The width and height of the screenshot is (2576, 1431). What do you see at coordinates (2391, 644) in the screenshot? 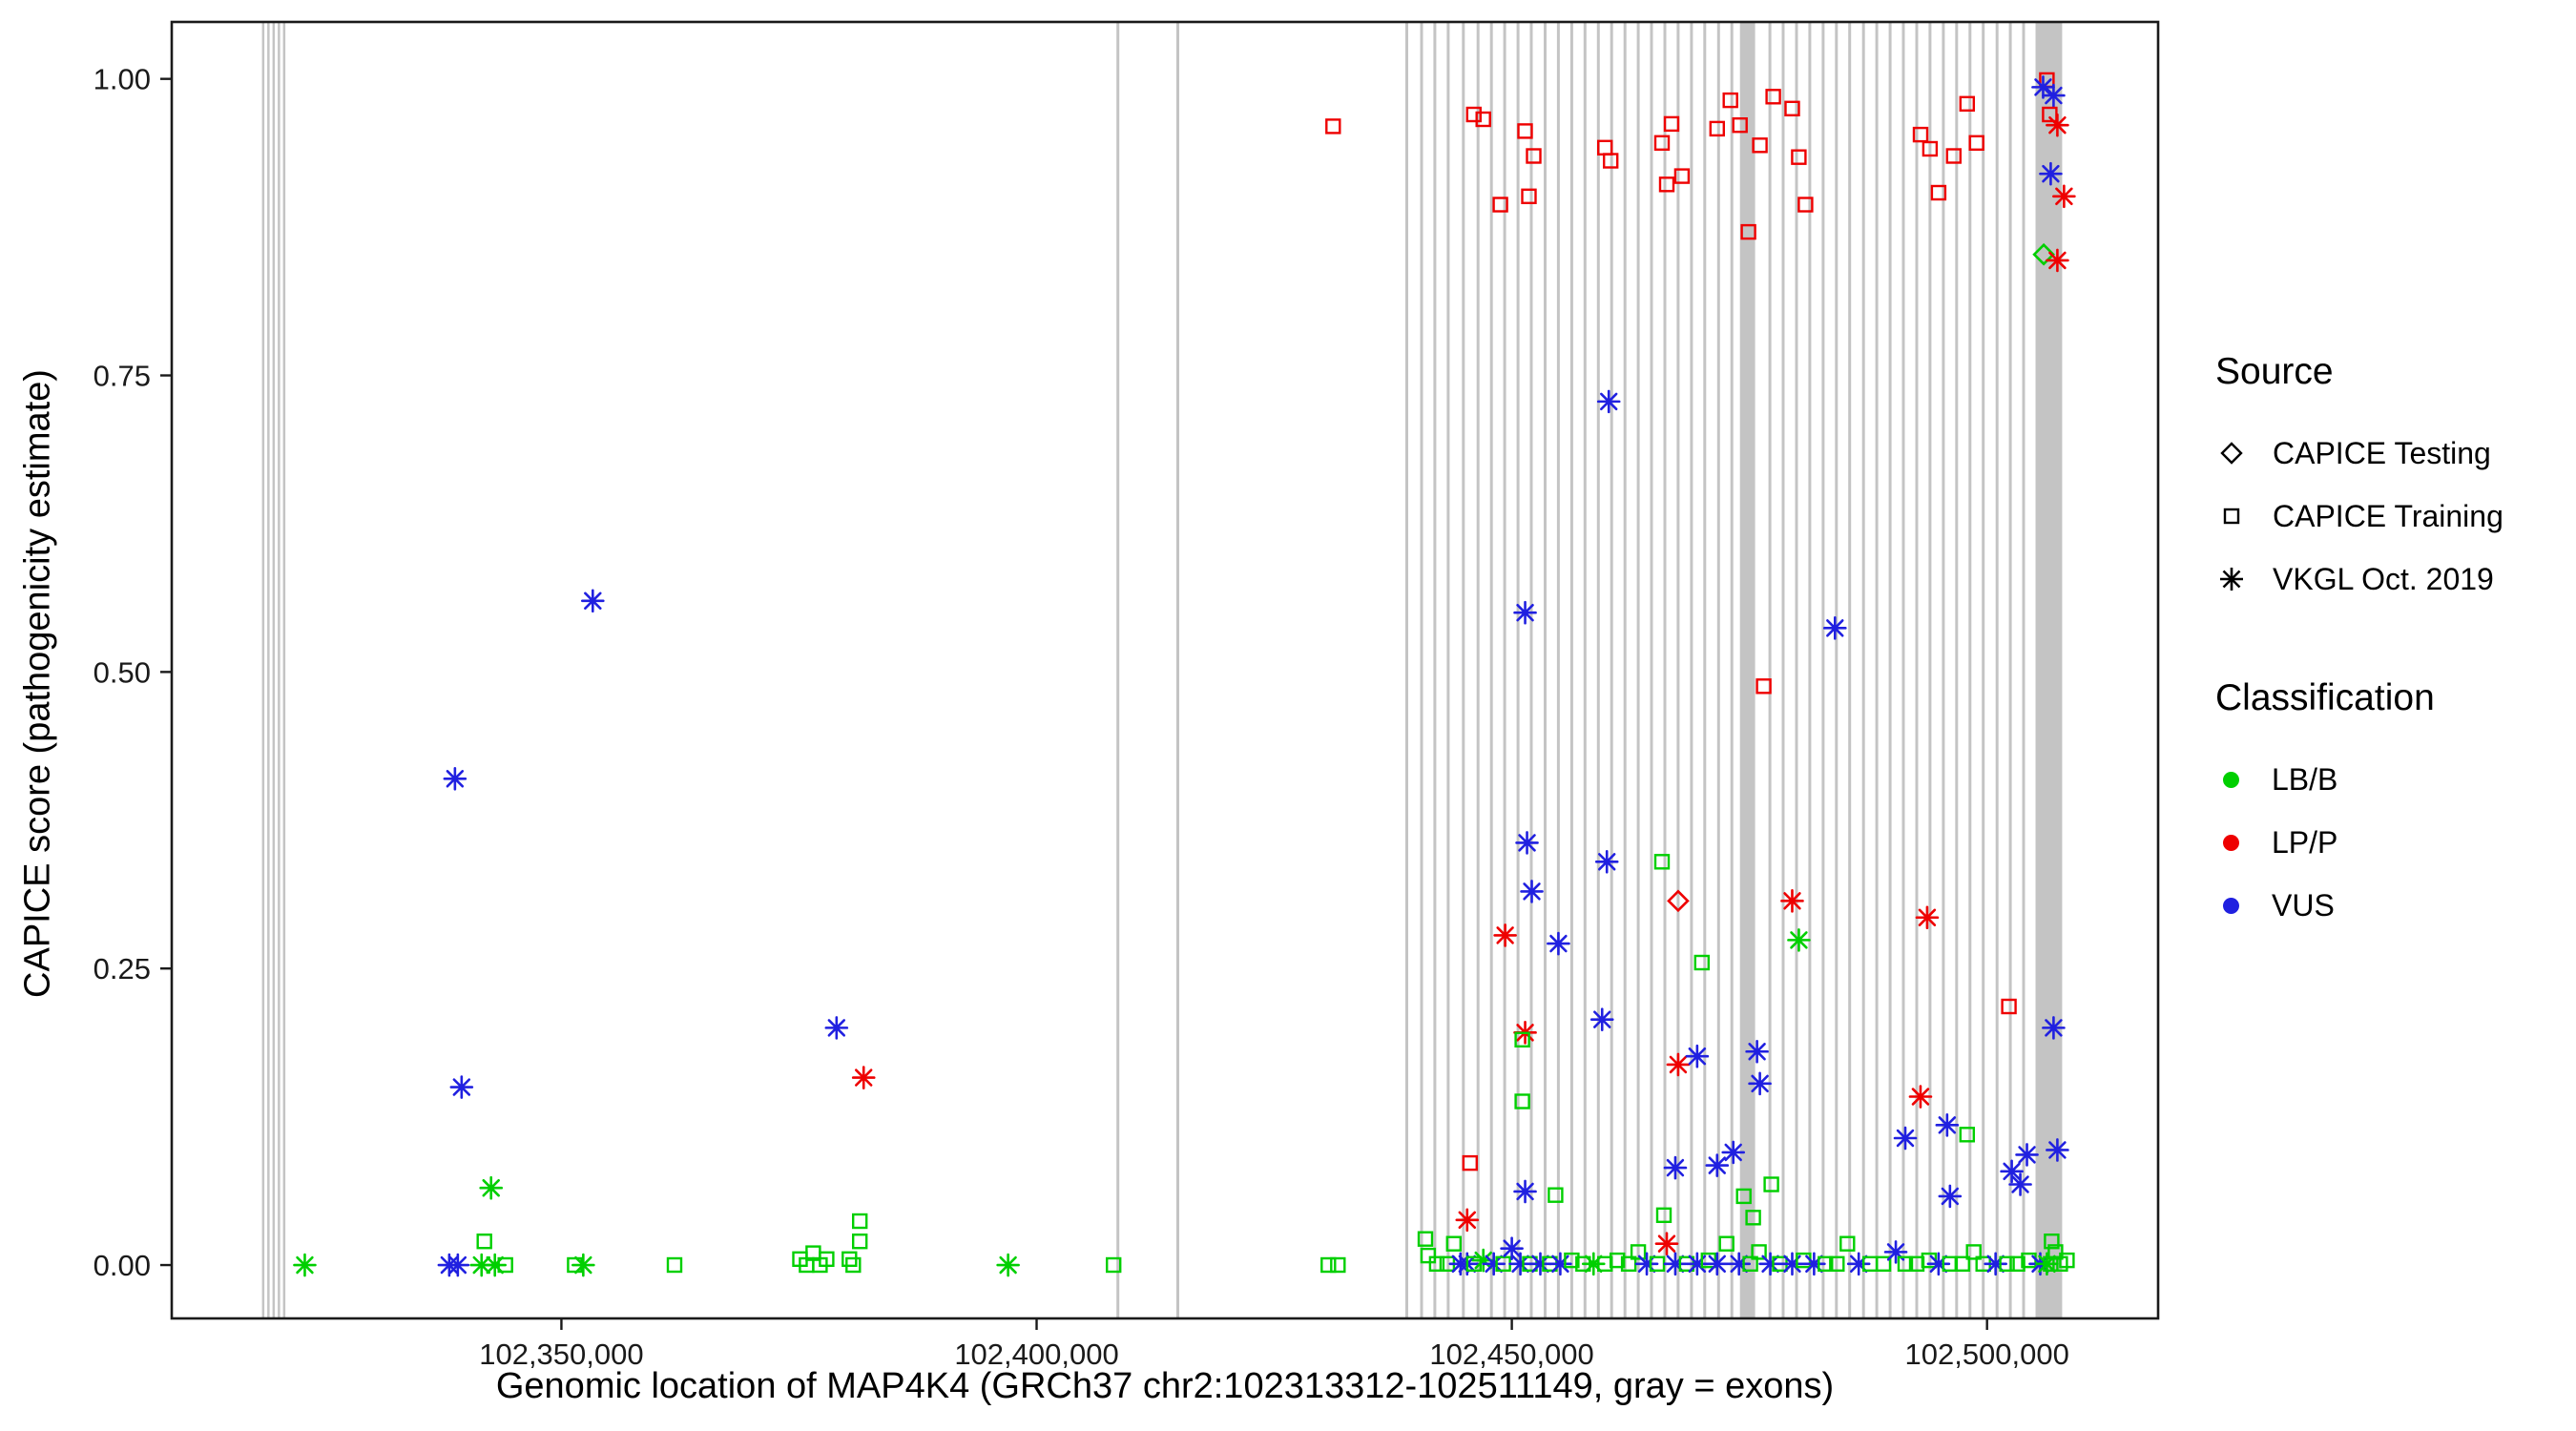
I see `legend: Source CAPICE Testing CAPICE Training` at bounding box center [2391, 644].